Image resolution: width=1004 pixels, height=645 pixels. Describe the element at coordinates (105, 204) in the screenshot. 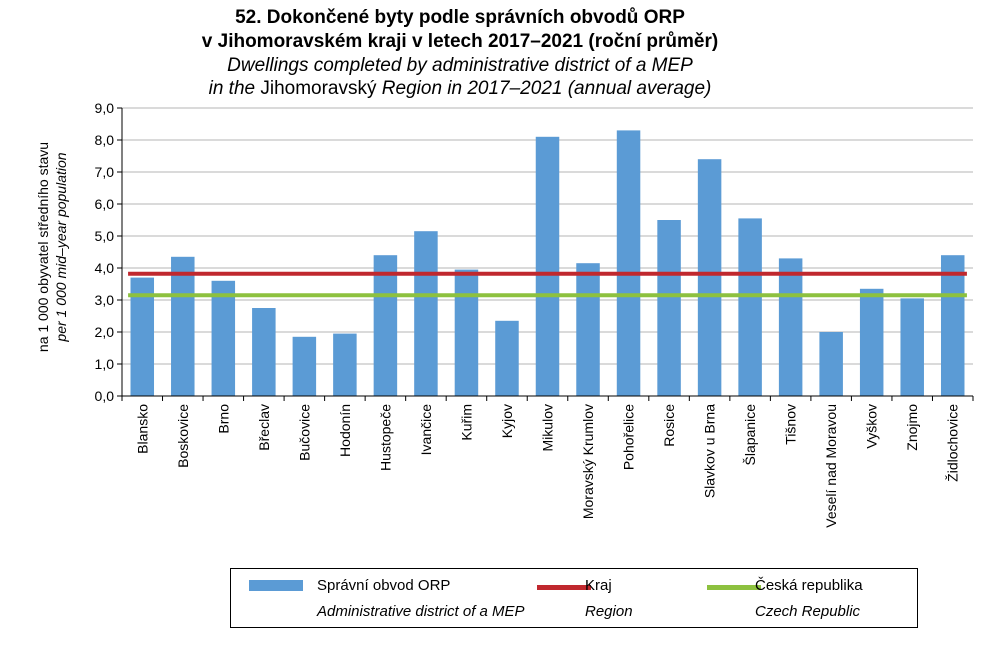

I see `y-tick-label: 6,0` at that location.